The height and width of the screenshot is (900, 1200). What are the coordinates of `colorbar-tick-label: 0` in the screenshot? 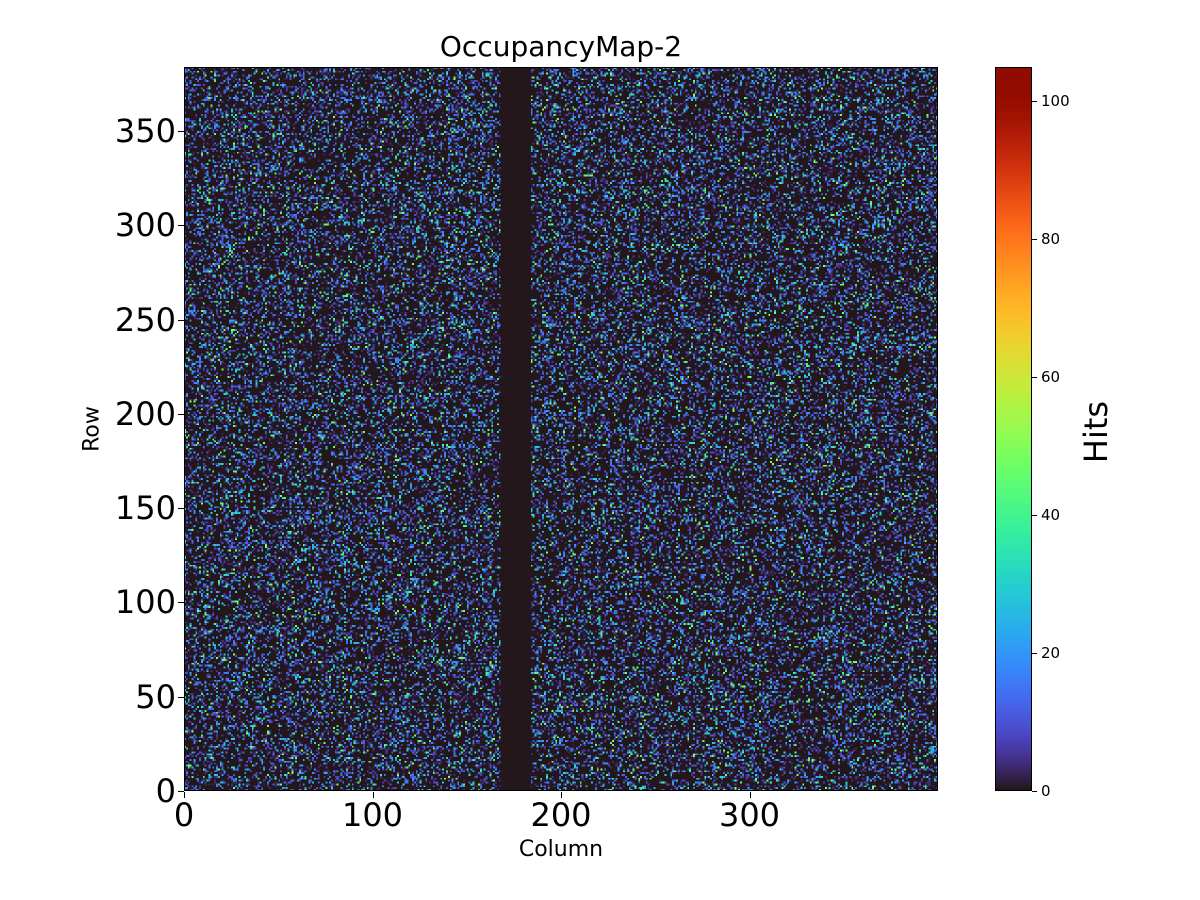 It's located at (1046, 791).